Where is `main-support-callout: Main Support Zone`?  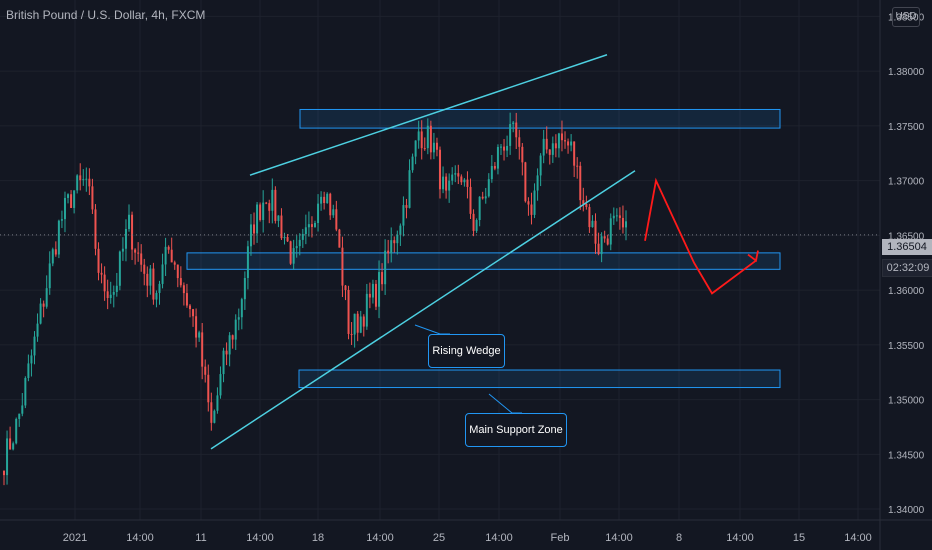 main-support-callout: Main Support Zone is located at coordinates (516, 430).